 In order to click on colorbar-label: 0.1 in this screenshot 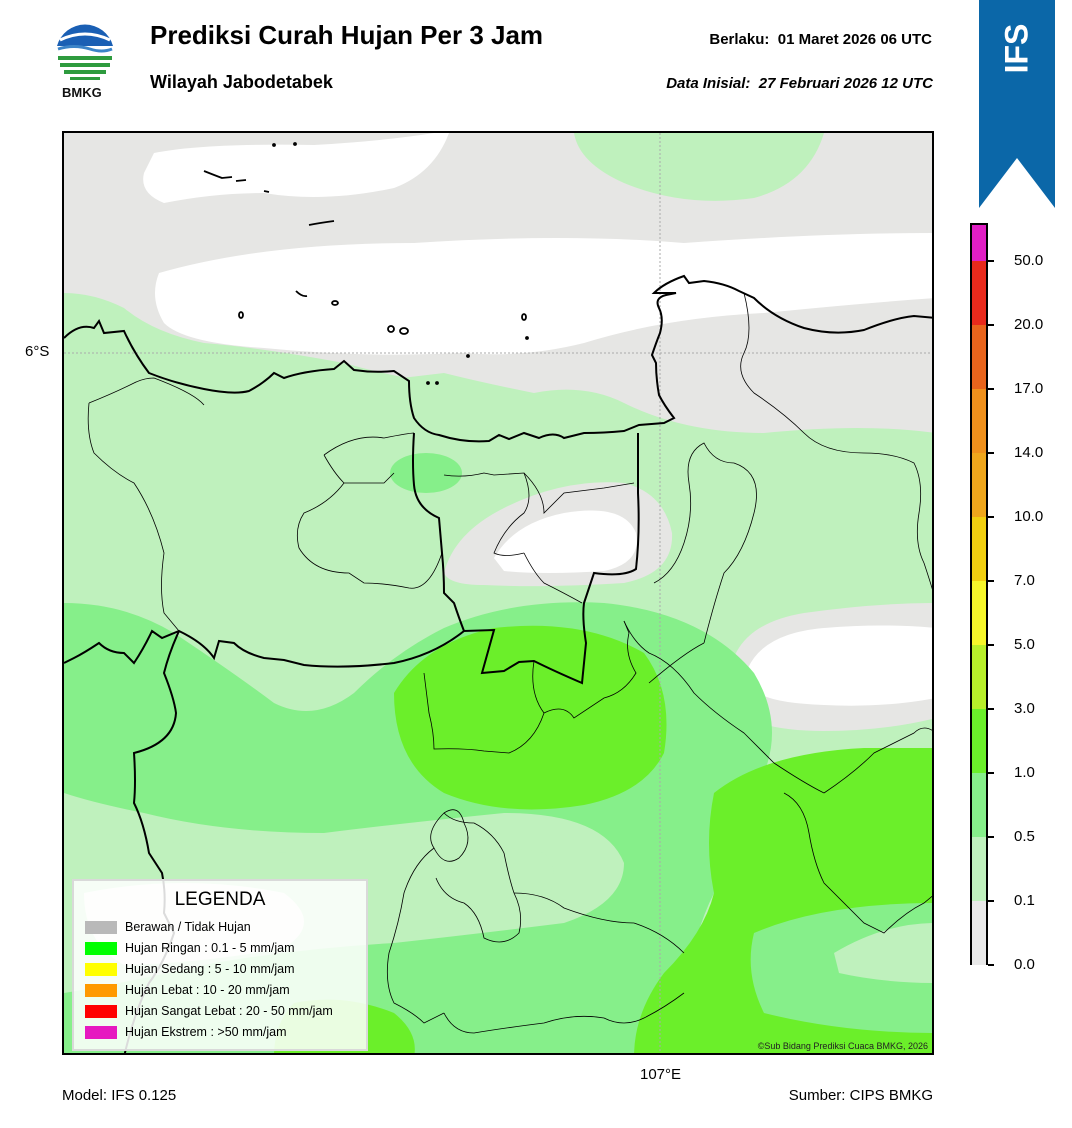, I will do `click(1024, 900)`.